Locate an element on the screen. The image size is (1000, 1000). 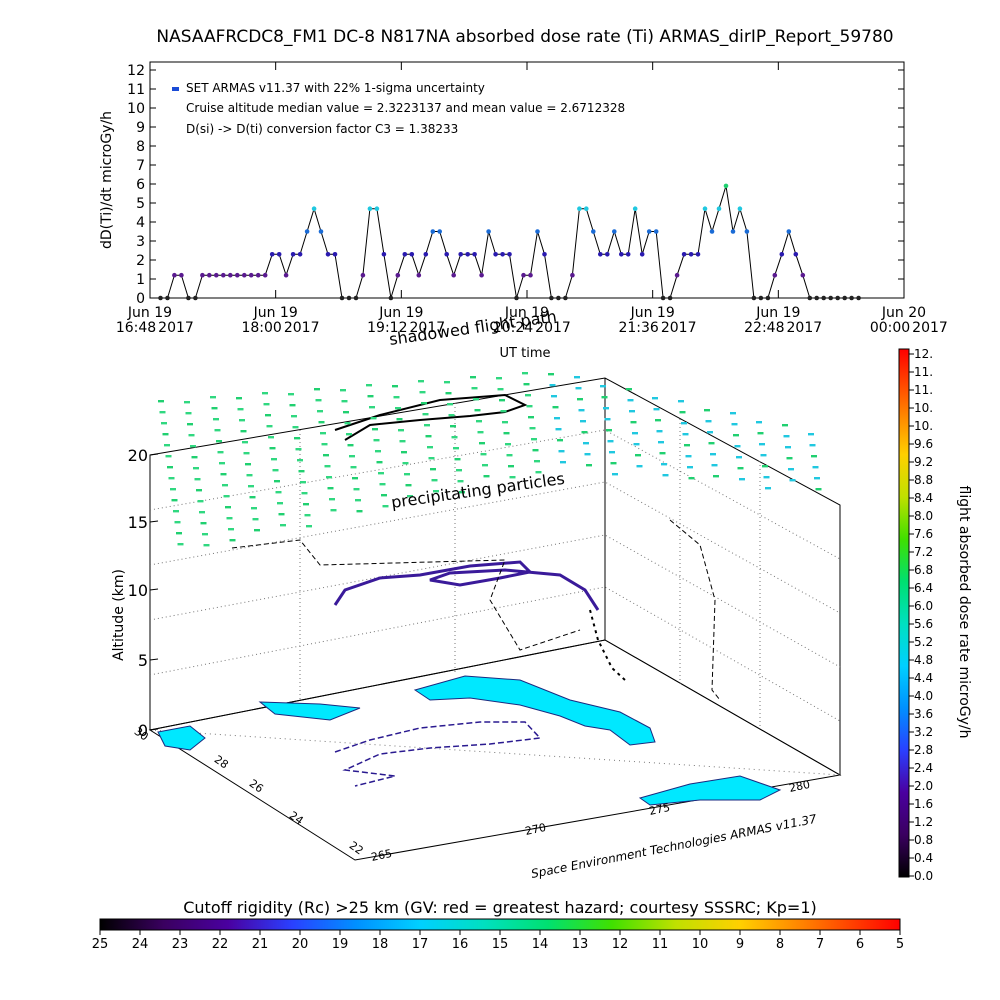
longitude-tick-label: 275 is located at coordinates (659, 809).